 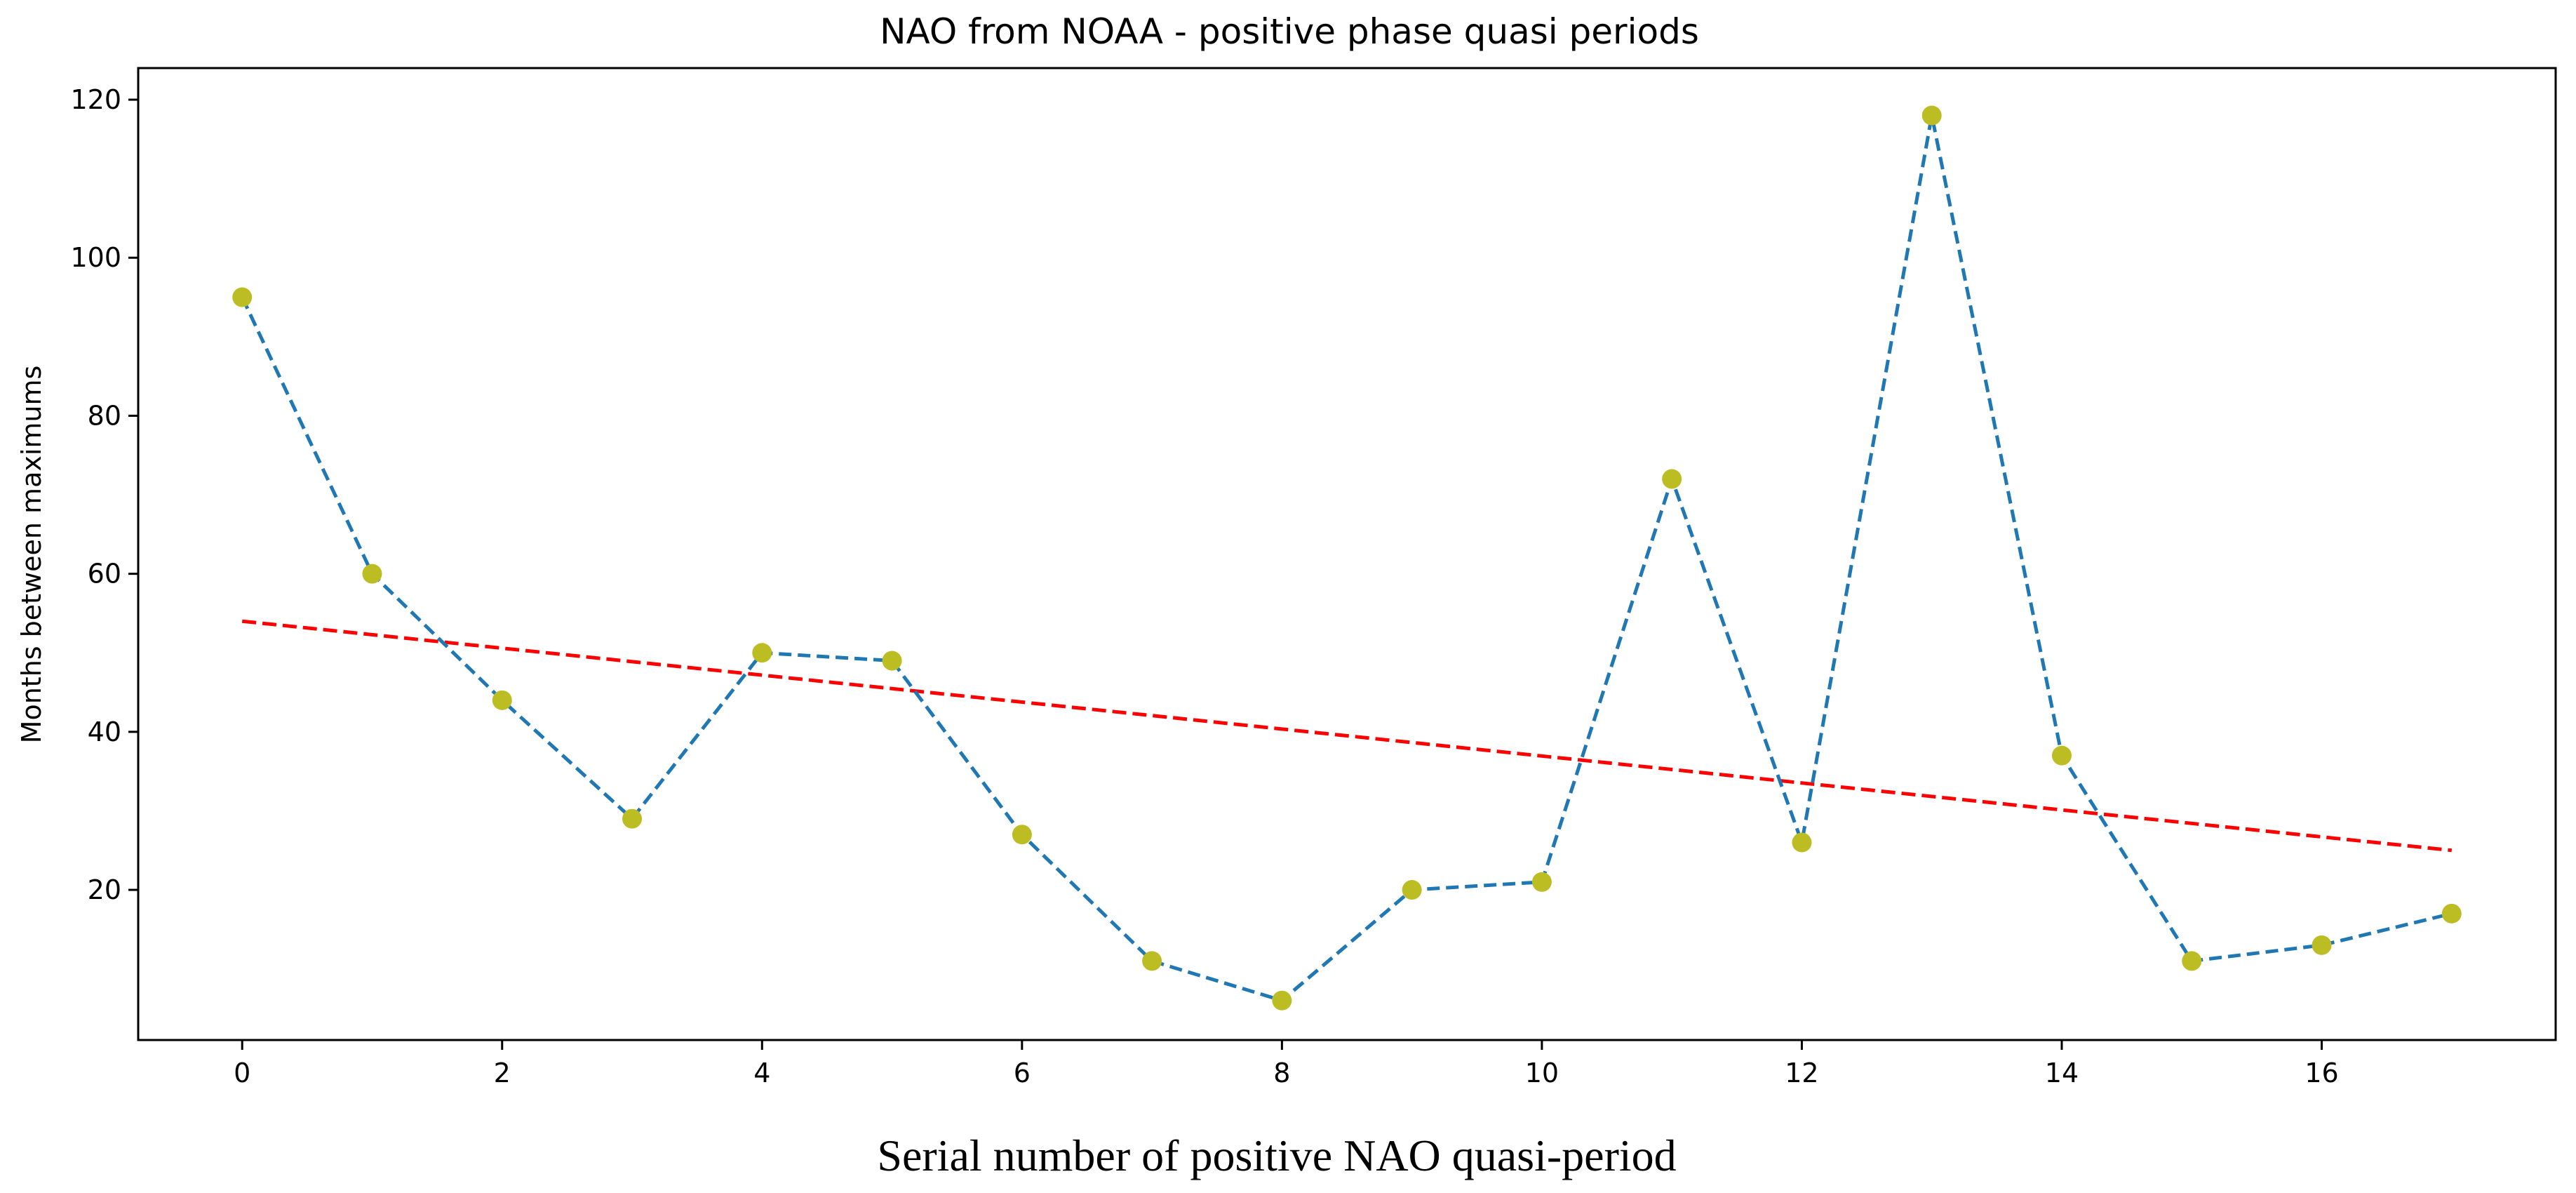 I want to click on y-axis-label: Months between maximums, so click(x=32, y=555).